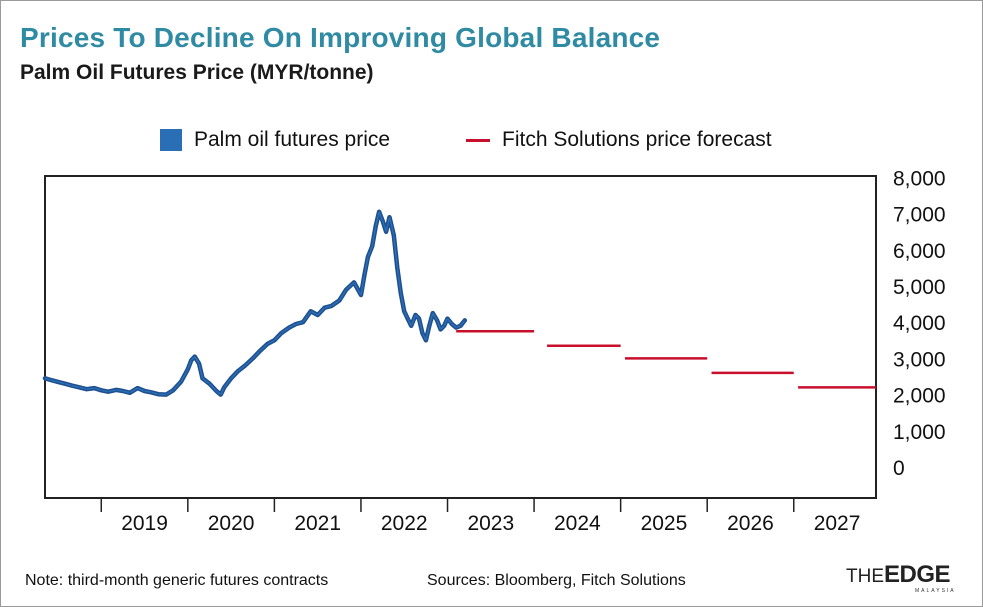 The width and height of the screenshot is (983, 607). Describe the element at coordinates (637, 139) in the screenshot. I see `legend-label-forecast: Fitch Solutions price forecast` at that location.